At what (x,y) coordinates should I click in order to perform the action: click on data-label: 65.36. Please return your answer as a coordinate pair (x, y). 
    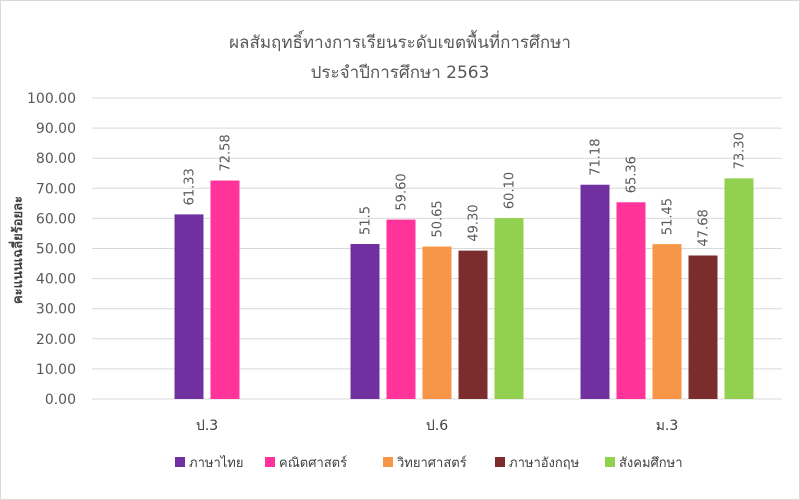
    Looking at the image, I should click on (632, 174).